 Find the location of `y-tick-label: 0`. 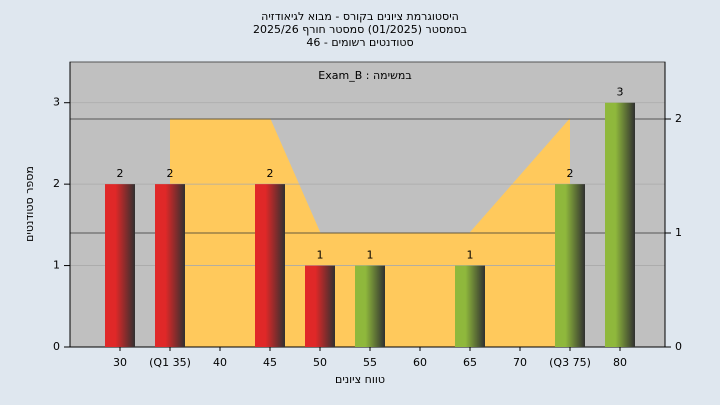

y-tick-label: 0 is located at coordinates (56, 346).